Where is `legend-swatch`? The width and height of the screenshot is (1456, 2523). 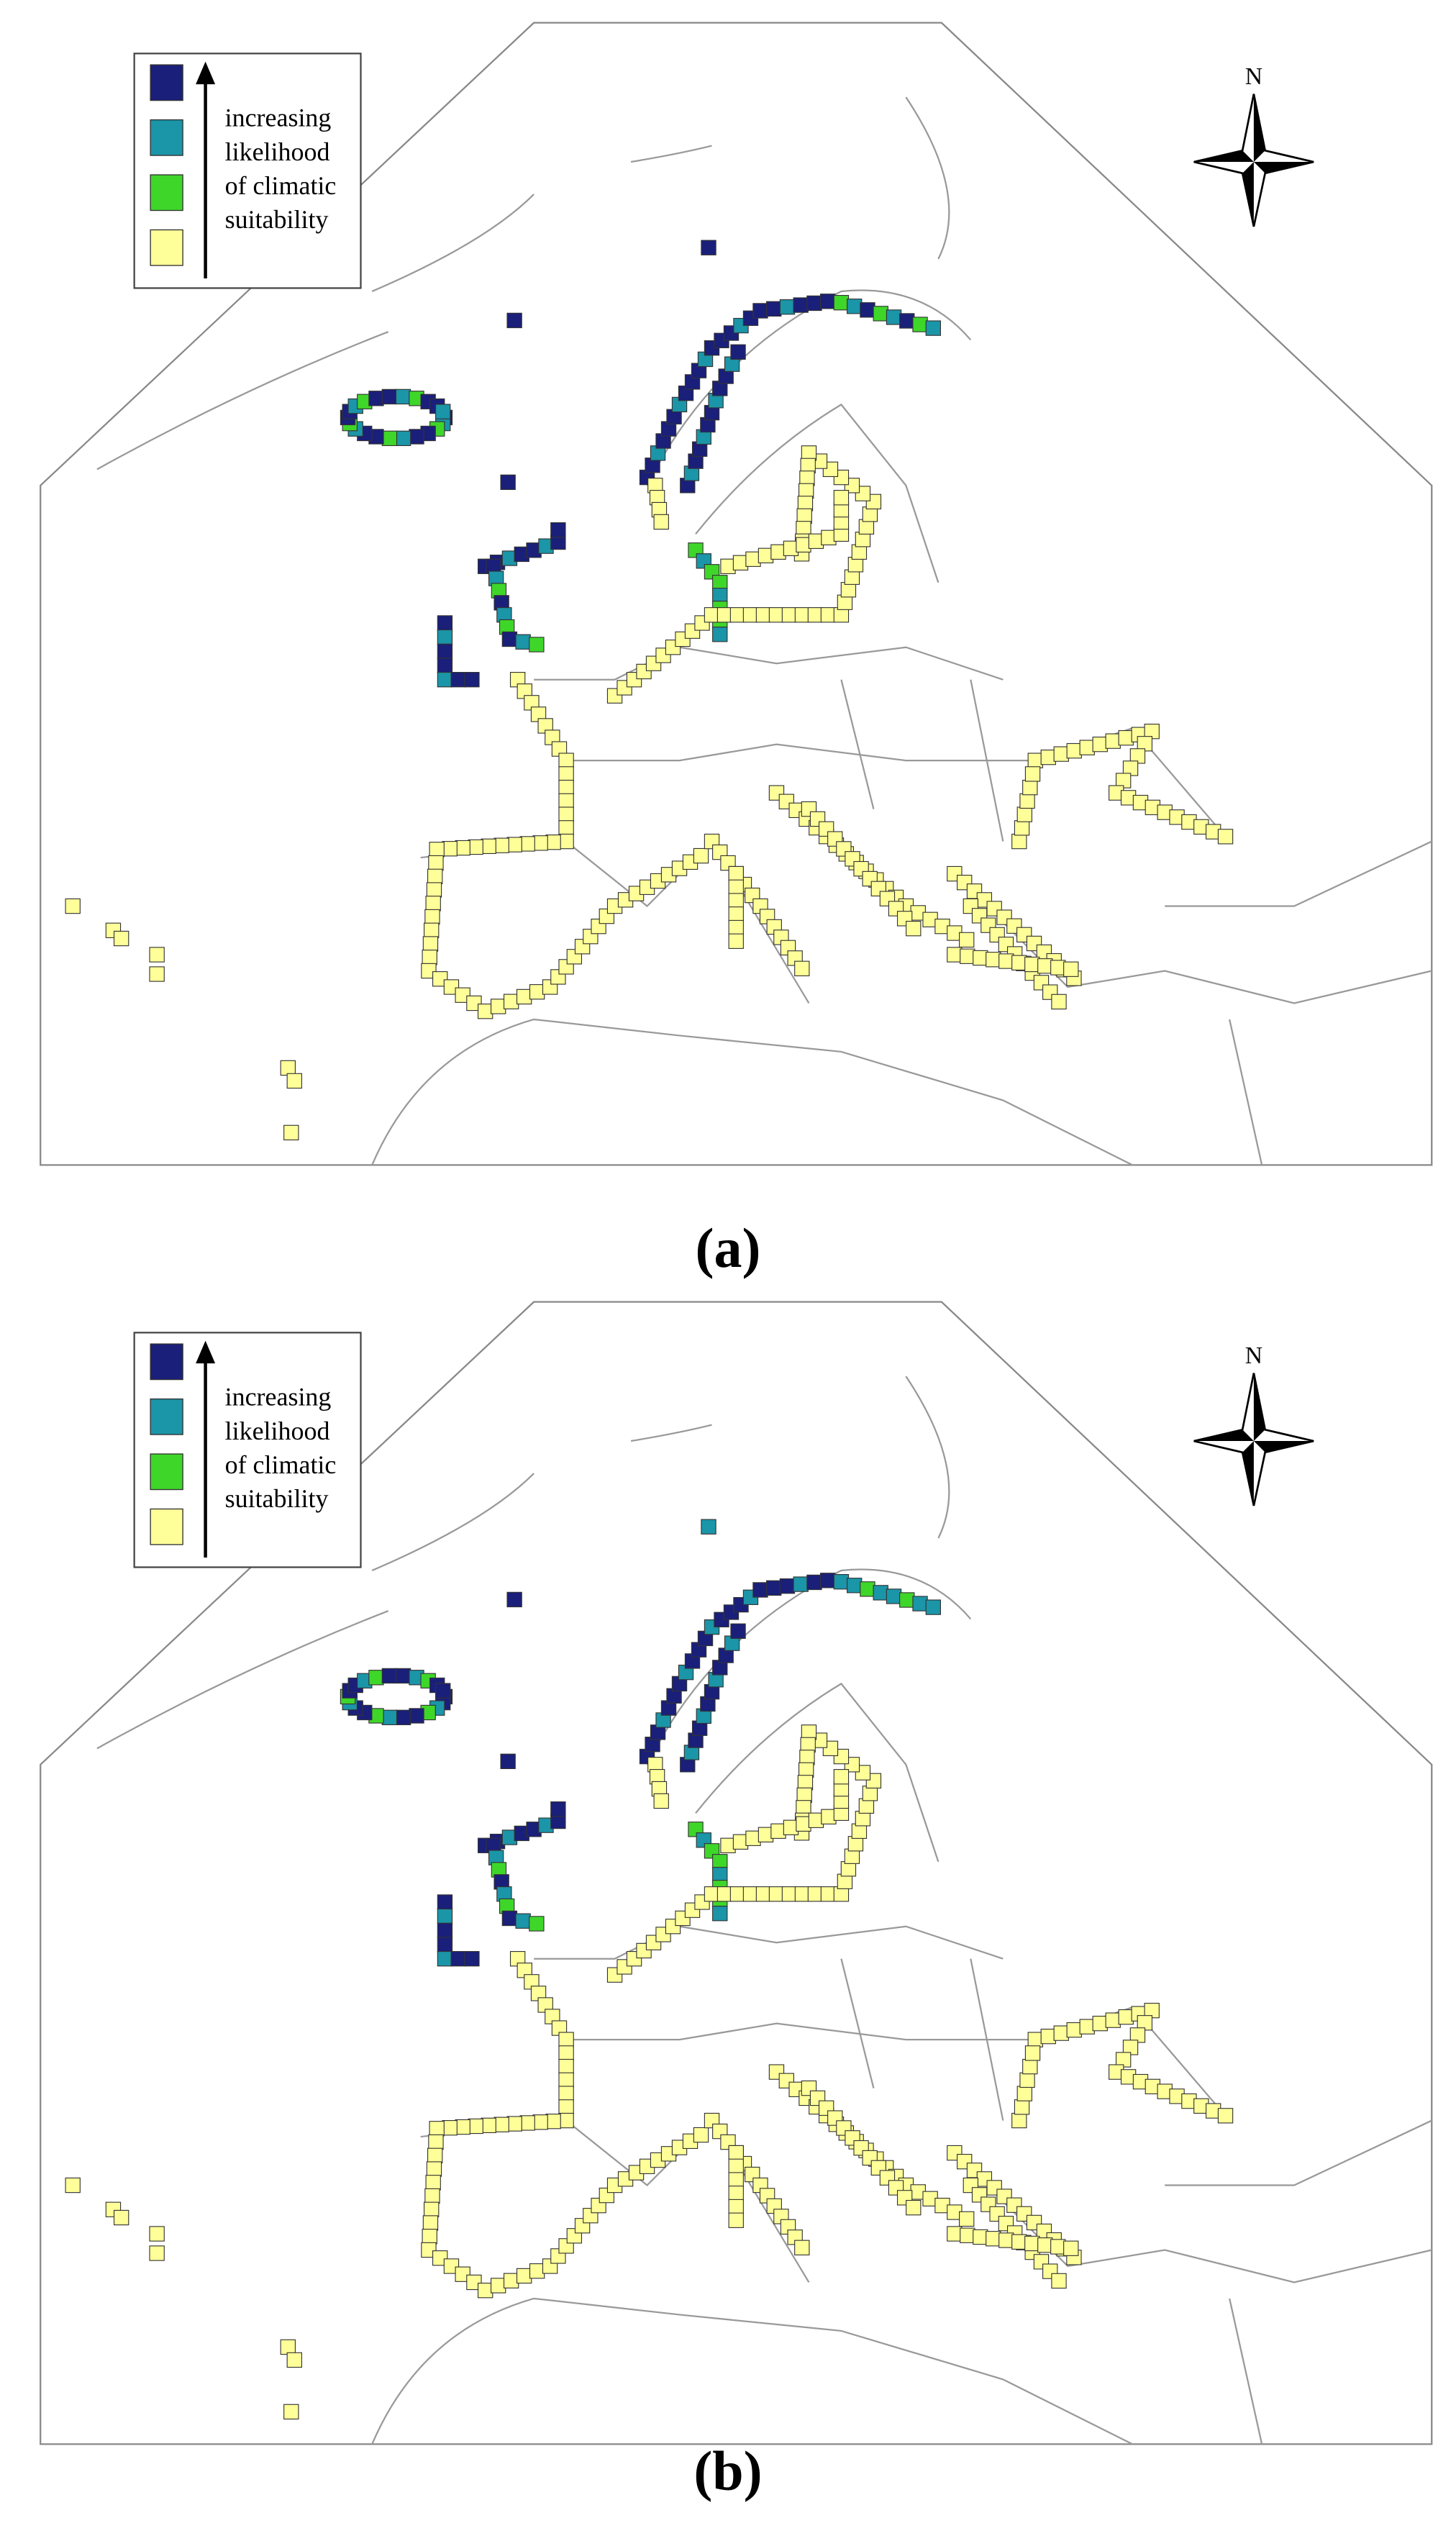
legend-swatch is located at coordinates (166, 247).